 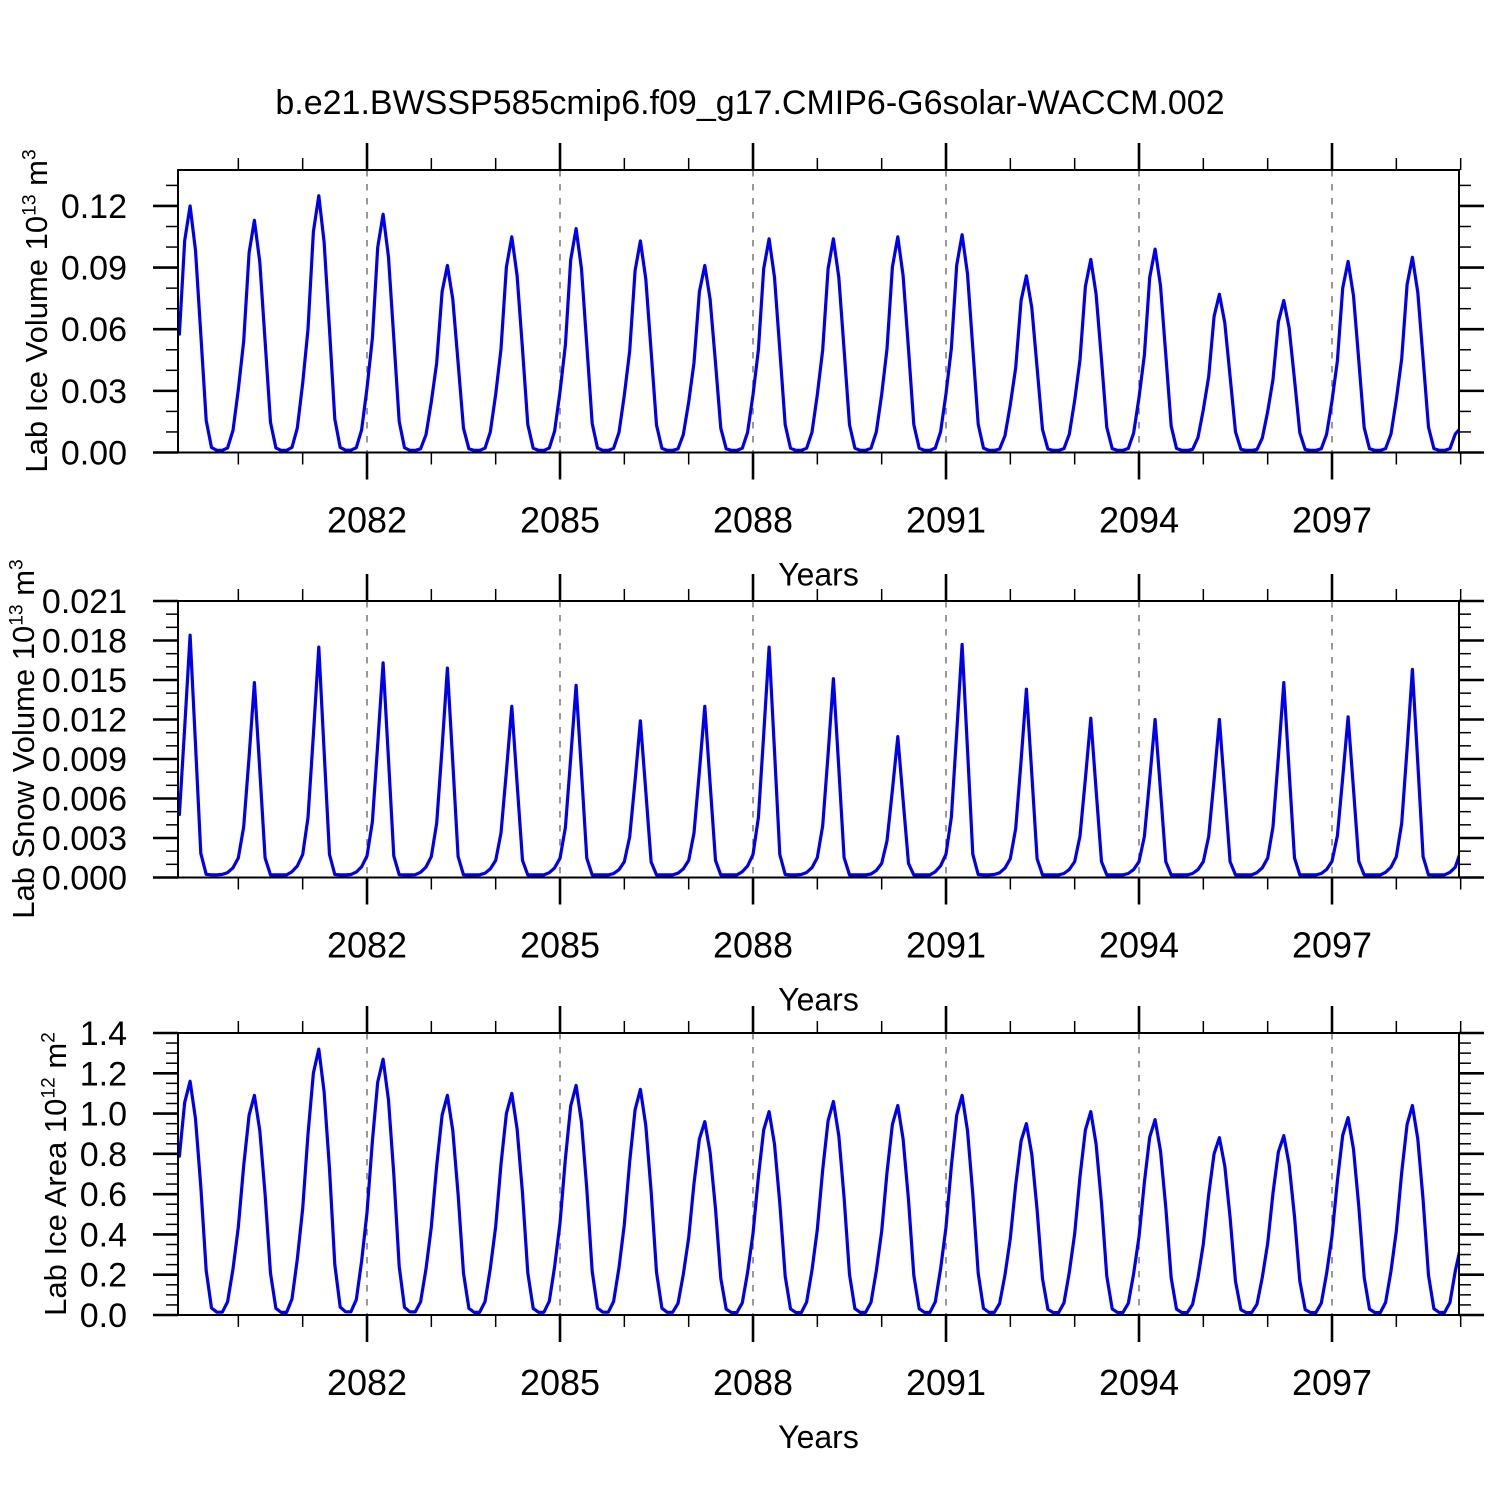 What do you see at coordinates (818, 755) in the screenshot?
I see `series-line-lab-snow-volume` at bounding box center [818, 755].